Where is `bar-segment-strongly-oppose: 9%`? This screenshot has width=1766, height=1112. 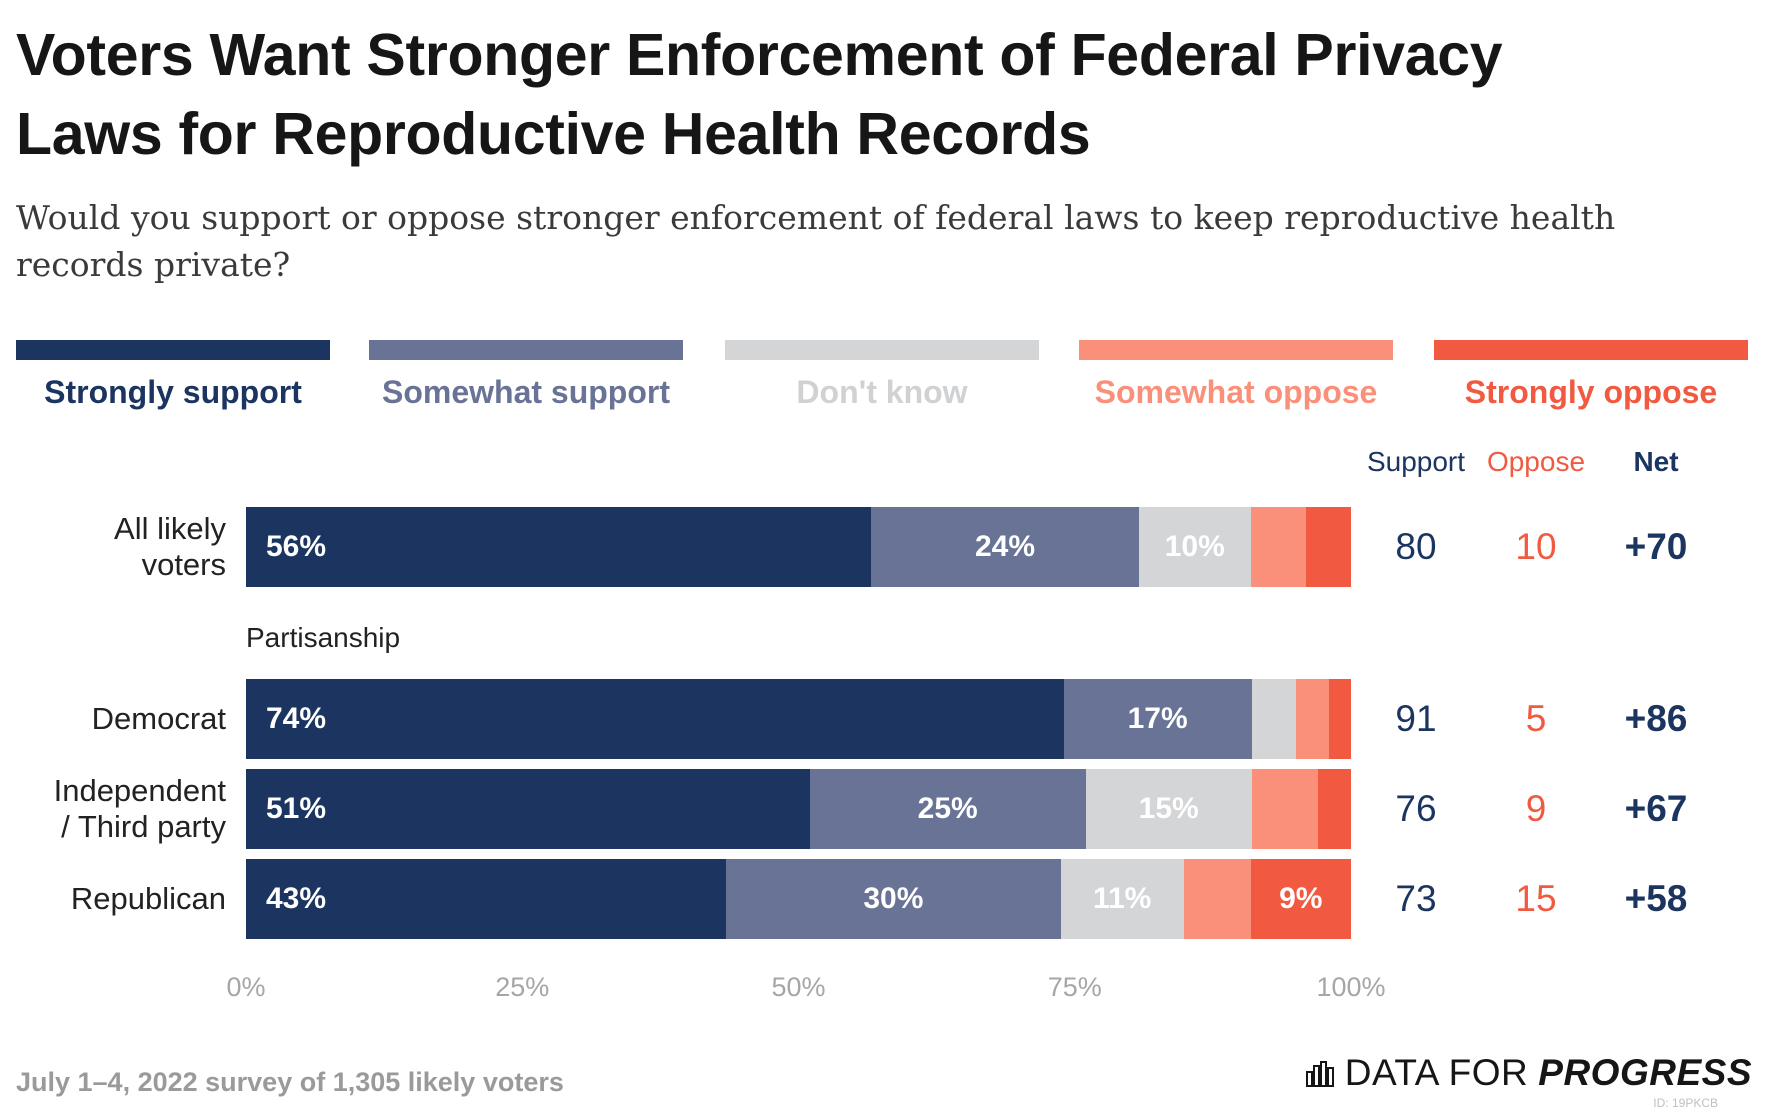
bar-segment-strongly-oppose: 9% is located at coordinates (1300, 899).